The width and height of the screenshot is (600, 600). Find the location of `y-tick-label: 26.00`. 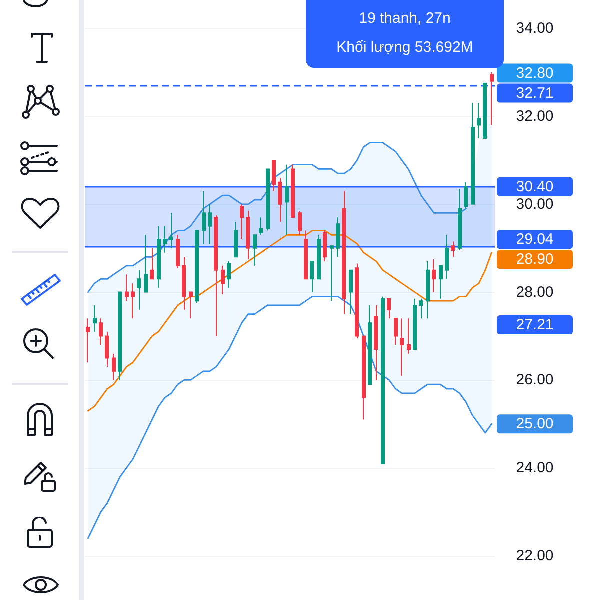

y-tick-label: 26.00 is located at coordinates (535, 380).